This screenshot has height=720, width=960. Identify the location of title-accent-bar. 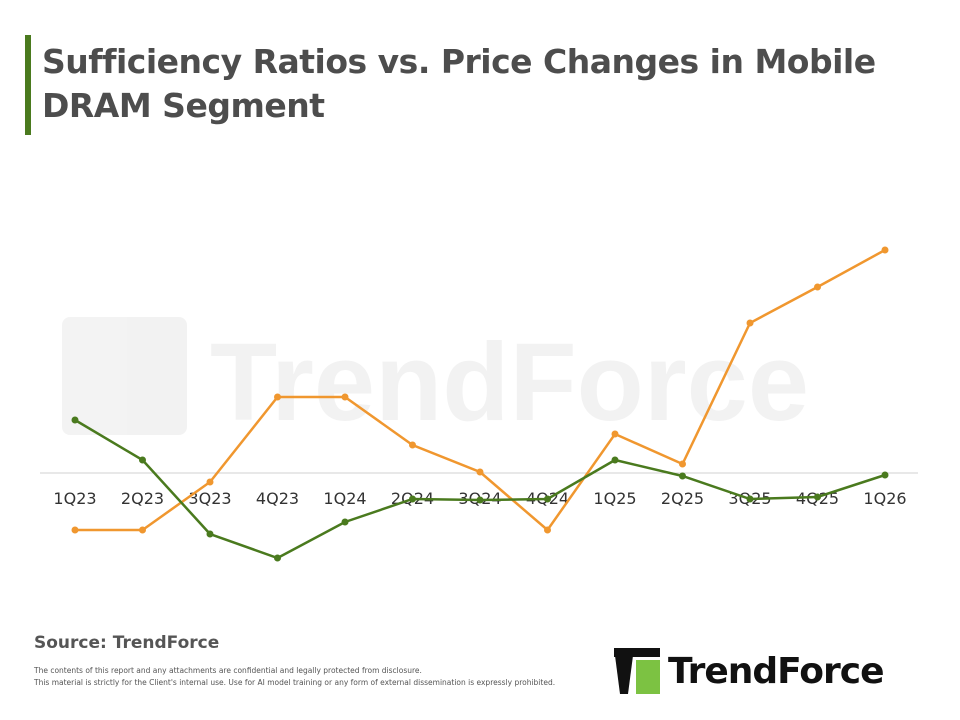
(28, 85).